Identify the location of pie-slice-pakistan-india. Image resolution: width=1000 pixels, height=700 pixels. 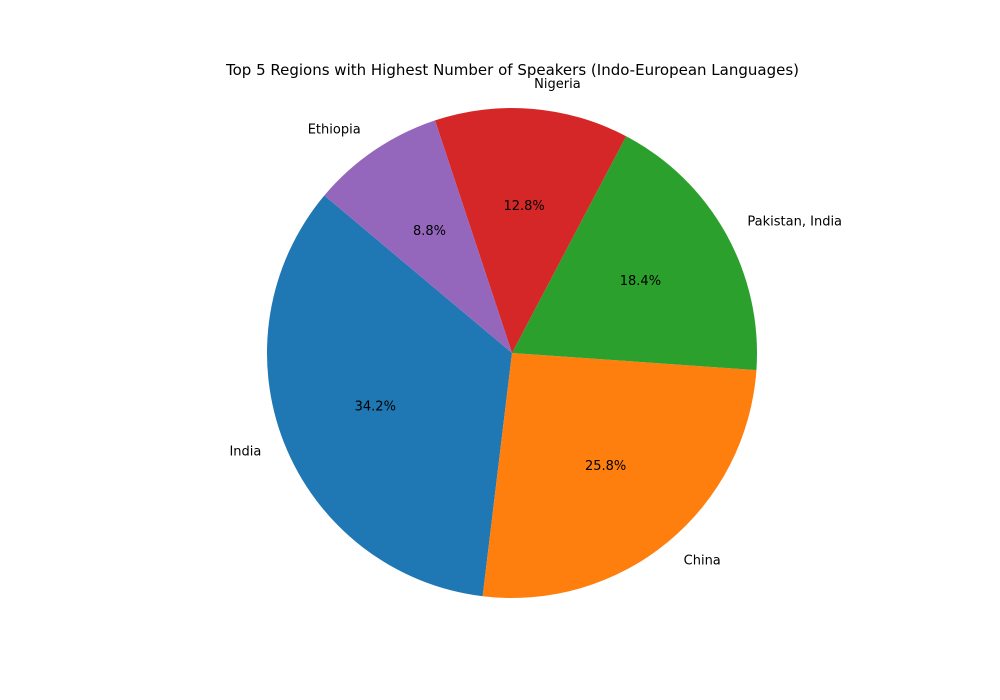
(634, 253).